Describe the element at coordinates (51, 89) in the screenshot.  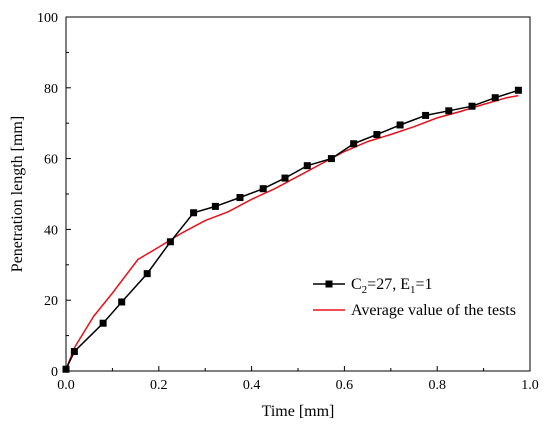
I see `y-tick-label: 80` at that location.